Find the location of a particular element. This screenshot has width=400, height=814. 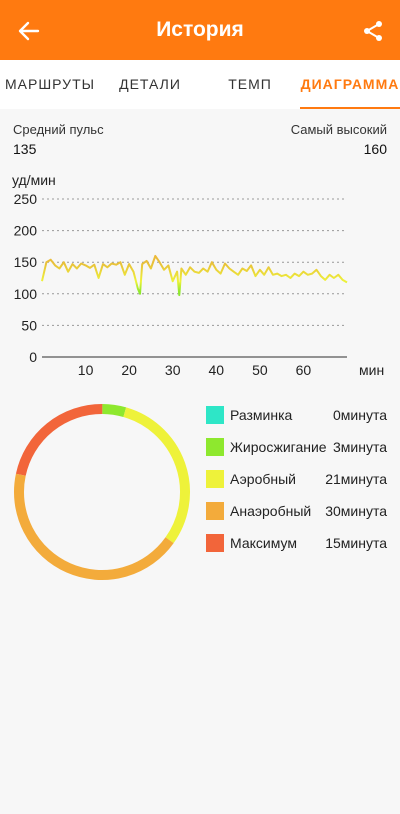

legend-value: 15минута is located at coordinates (356, 543).